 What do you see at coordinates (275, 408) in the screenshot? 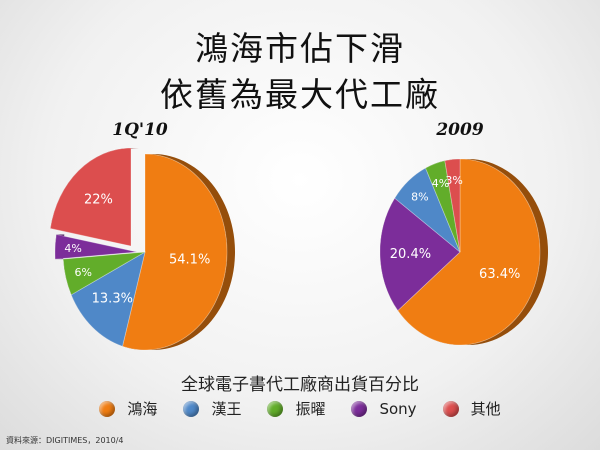
I see `green-dot-icon` at bounding box center [275, 408].